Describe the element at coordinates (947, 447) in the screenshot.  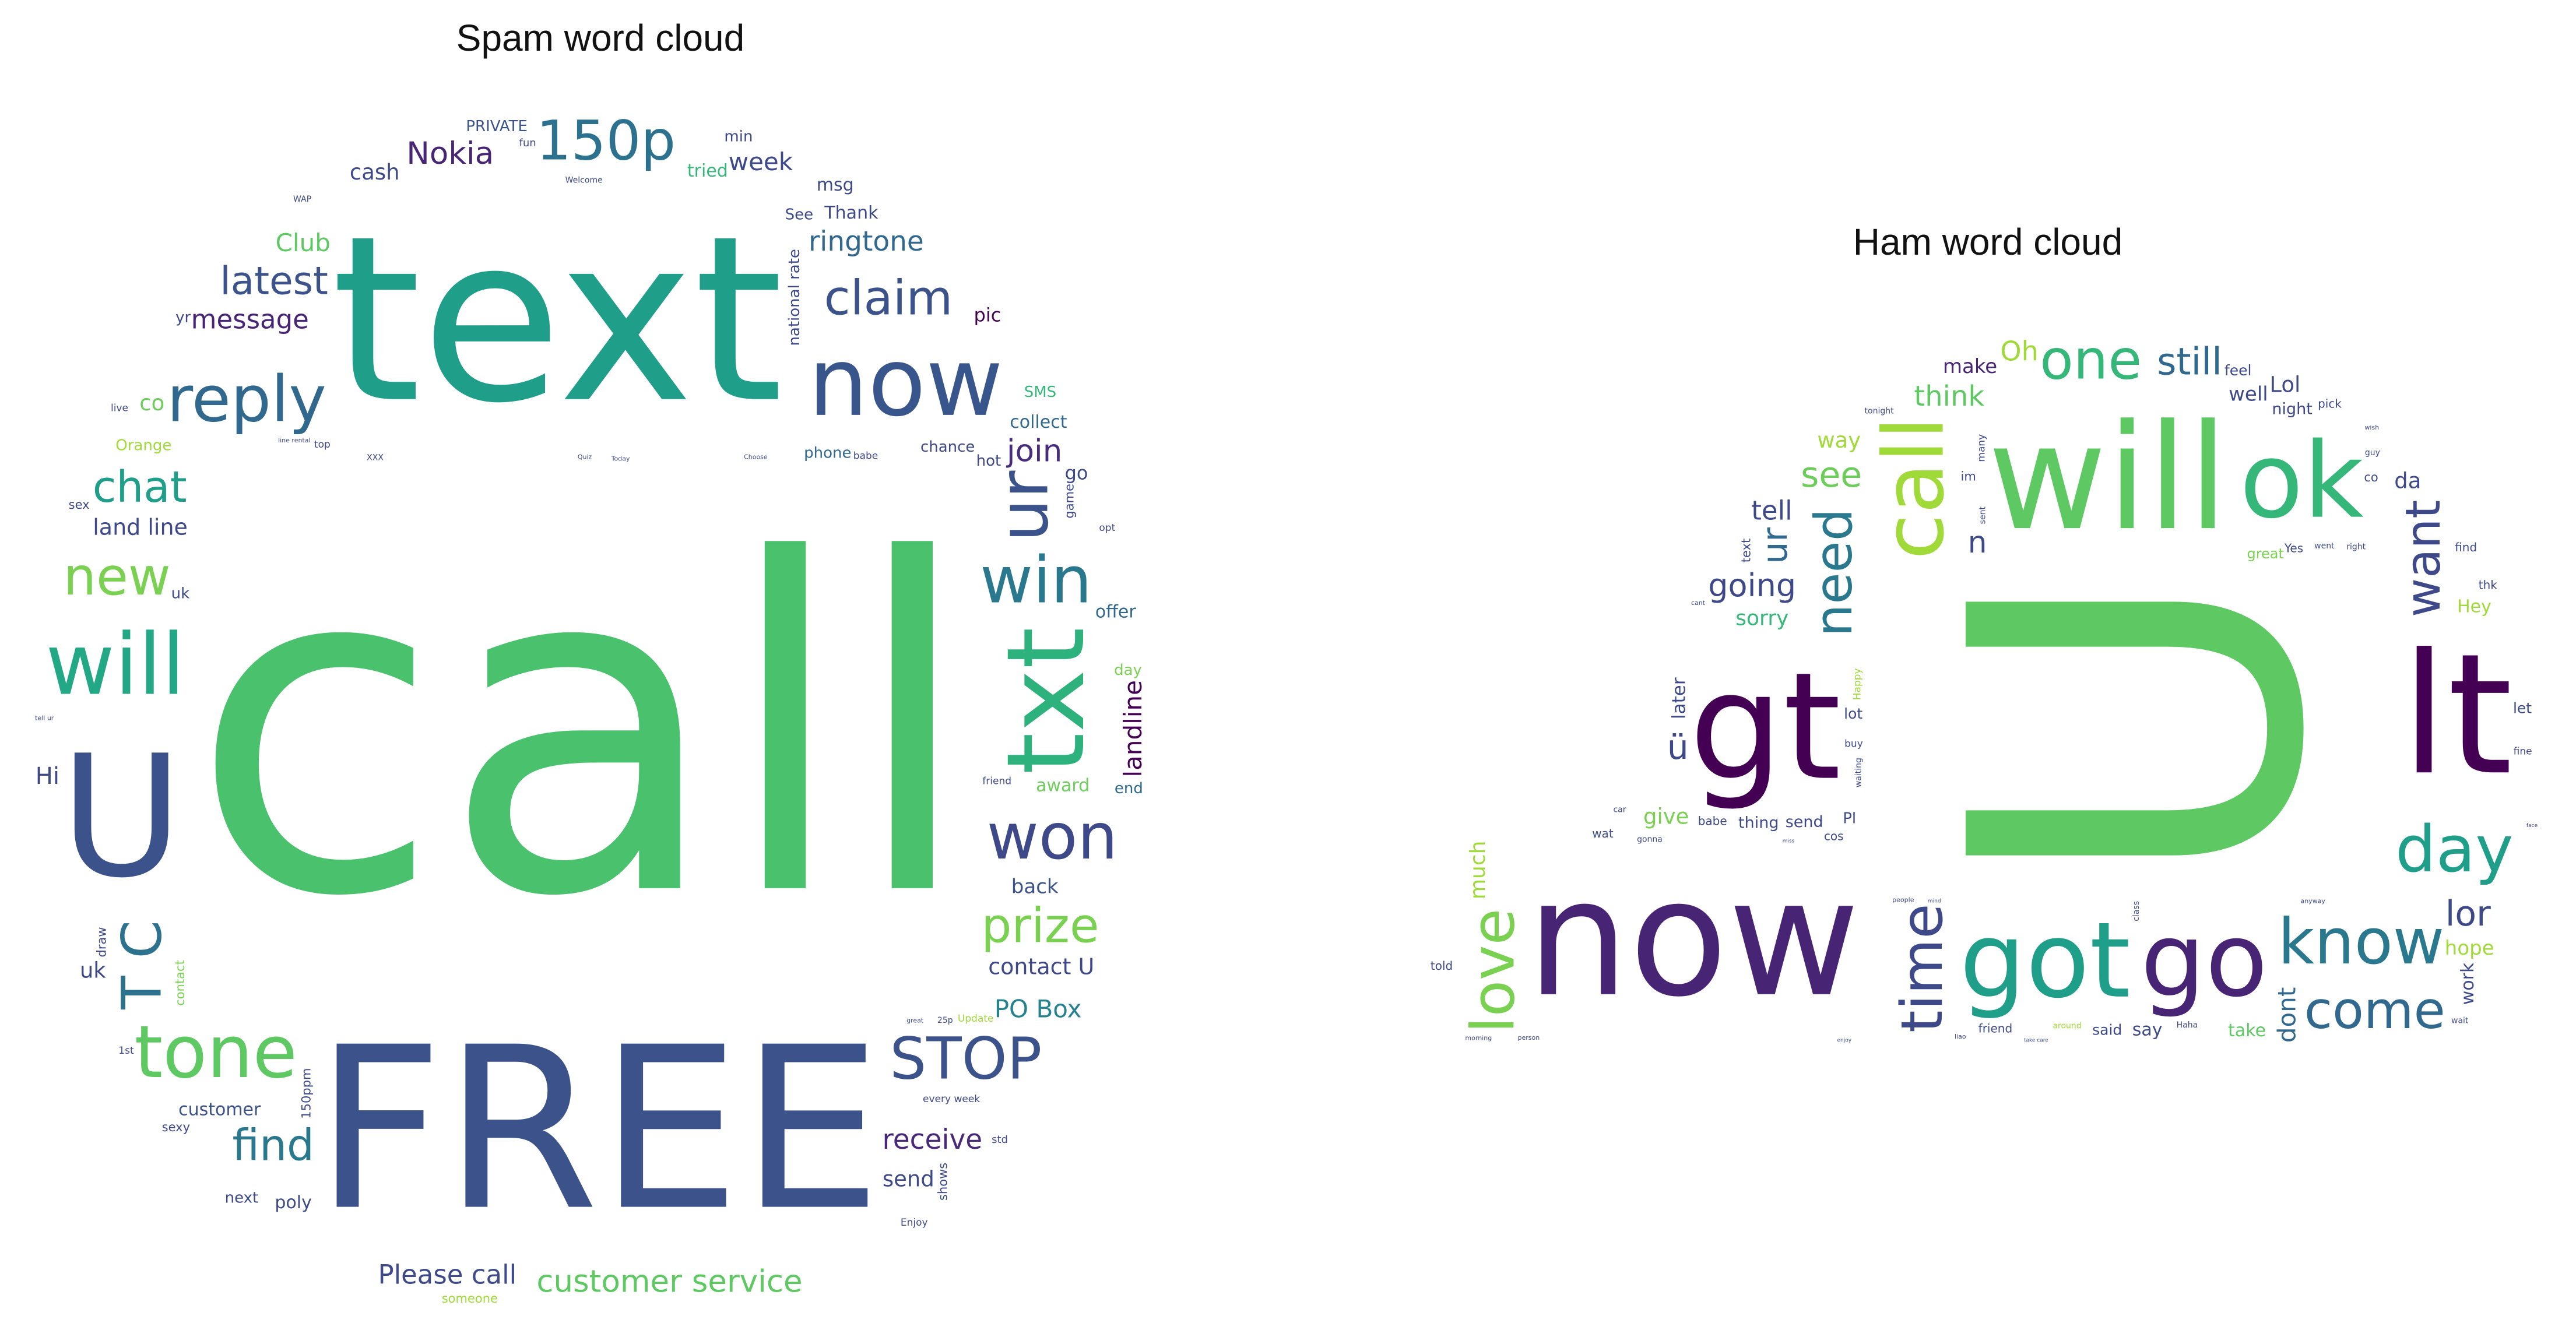
I see `spam-word: chance` at that location.